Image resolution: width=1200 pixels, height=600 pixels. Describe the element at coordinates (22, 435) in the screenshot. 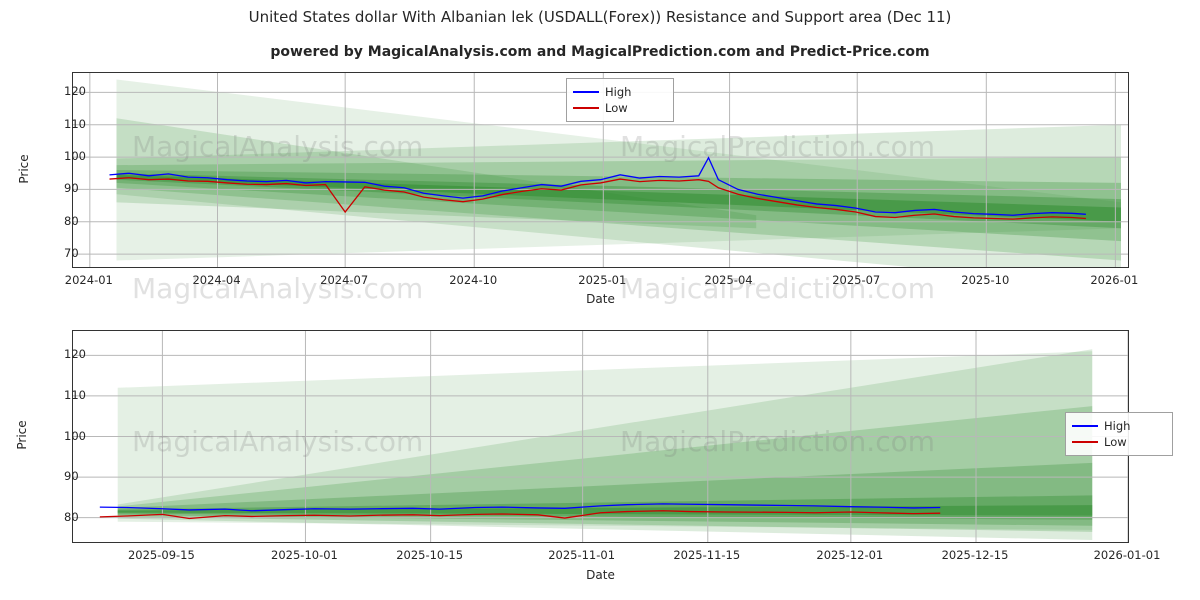

I see `zoom-y-axis-label: Price` at that location.